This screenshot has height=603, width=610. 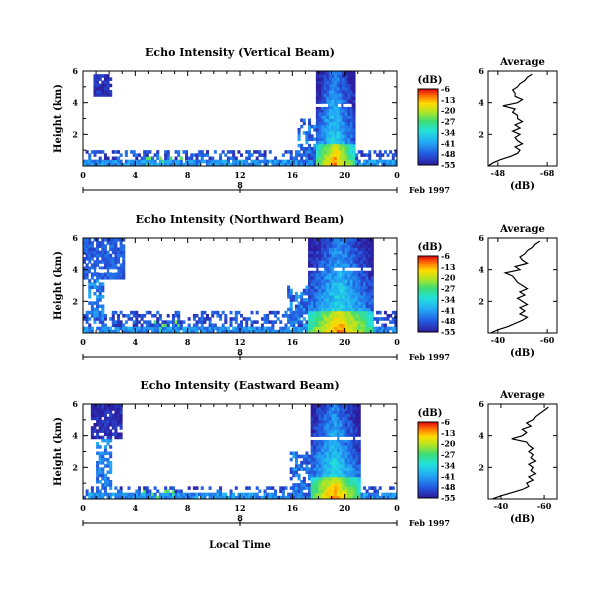 I want to click on colorbar-tick-label: -41, so click(x=448, y=143).